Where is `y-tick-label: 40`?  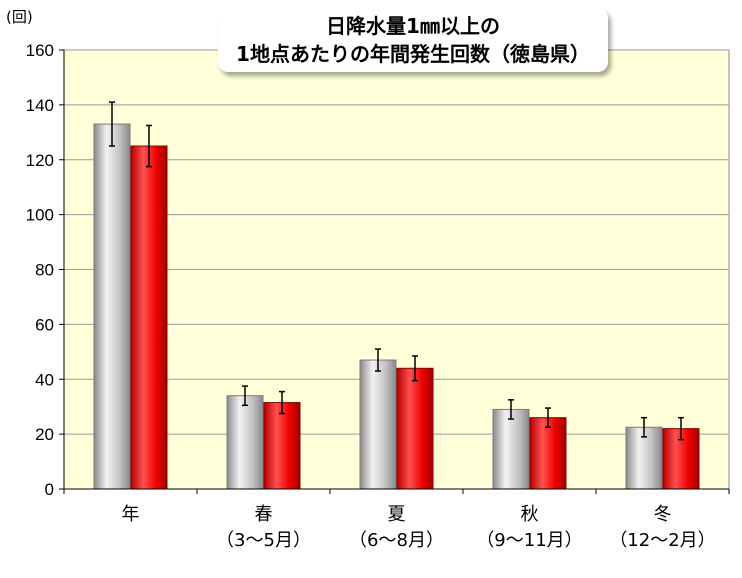 y-tick-label: 40 is located at coordinates (44, 379).